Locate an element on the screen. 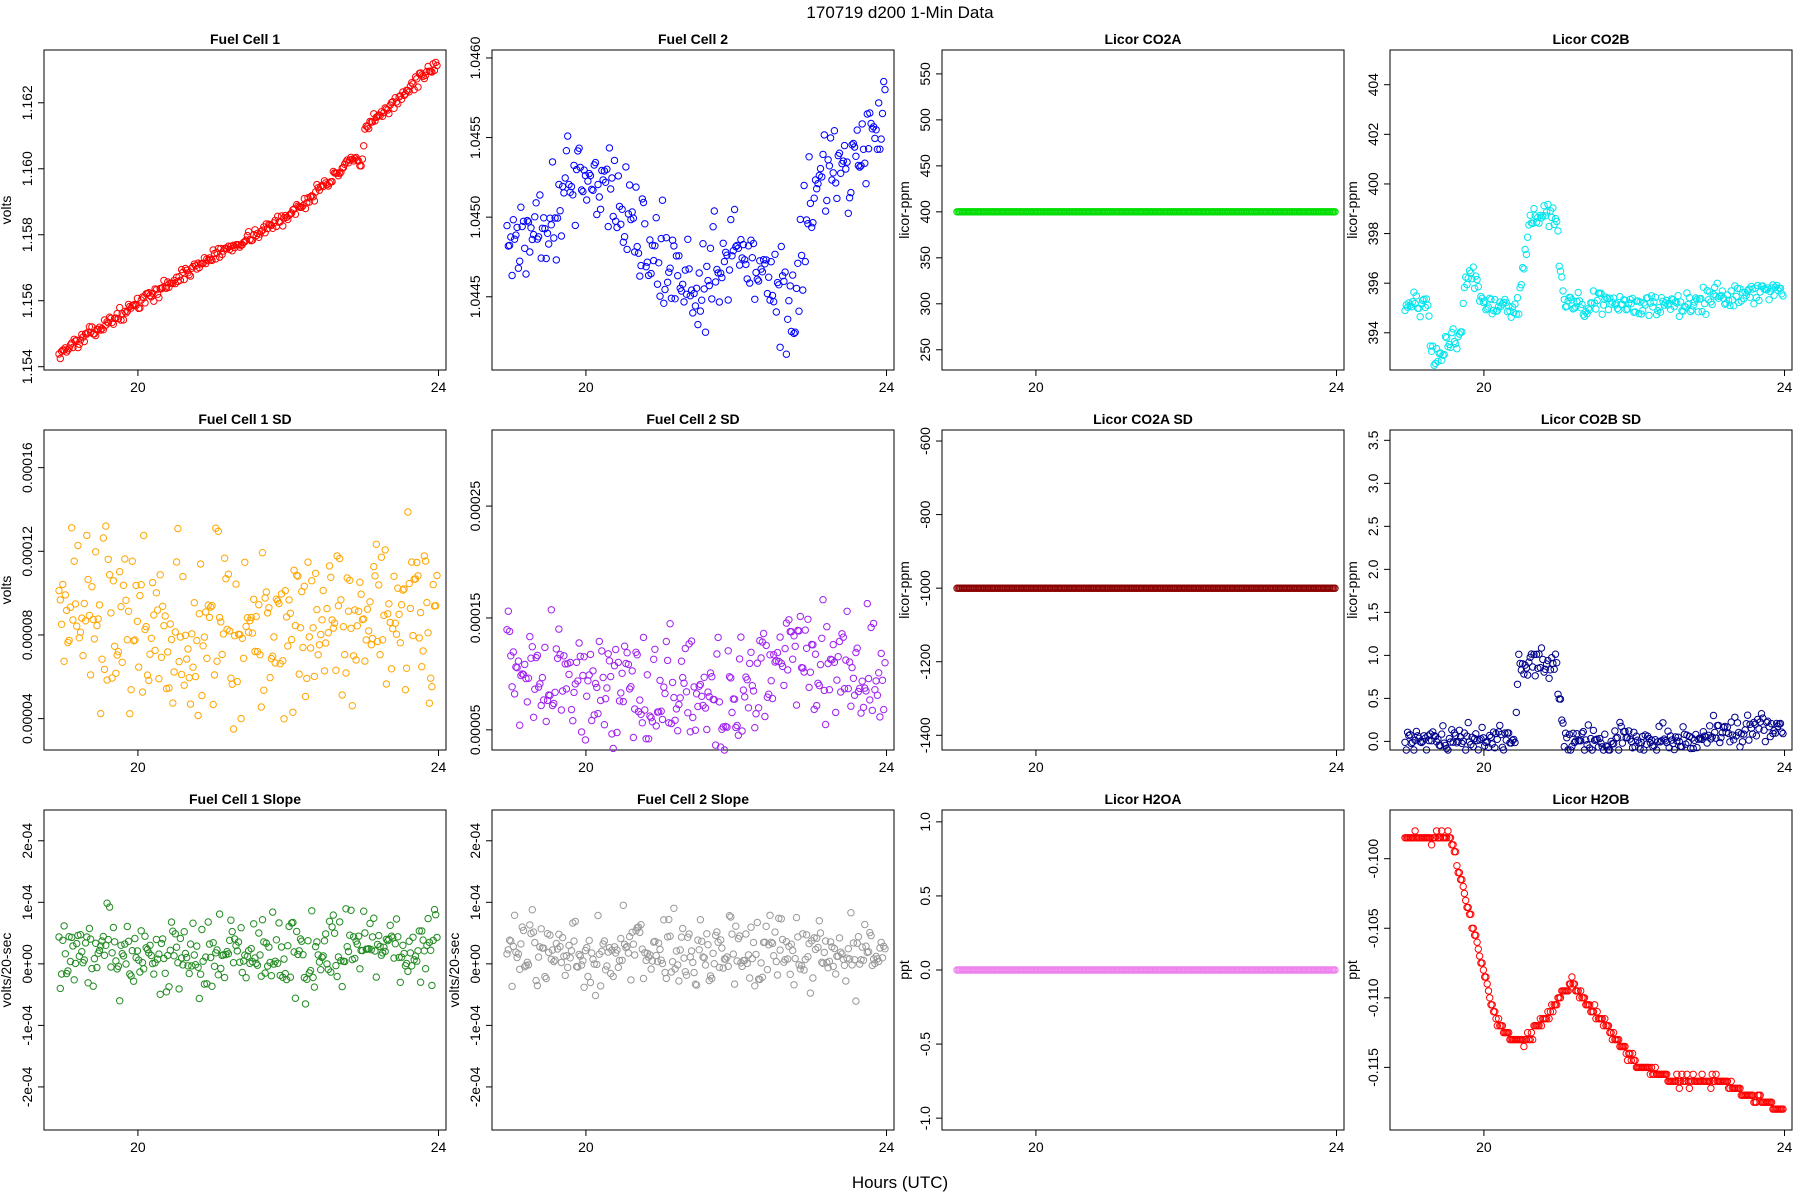 The width and height of the screenshot is (1800, 1200). y-axis-label: licor-ppm is located at coordinates (904, 590).